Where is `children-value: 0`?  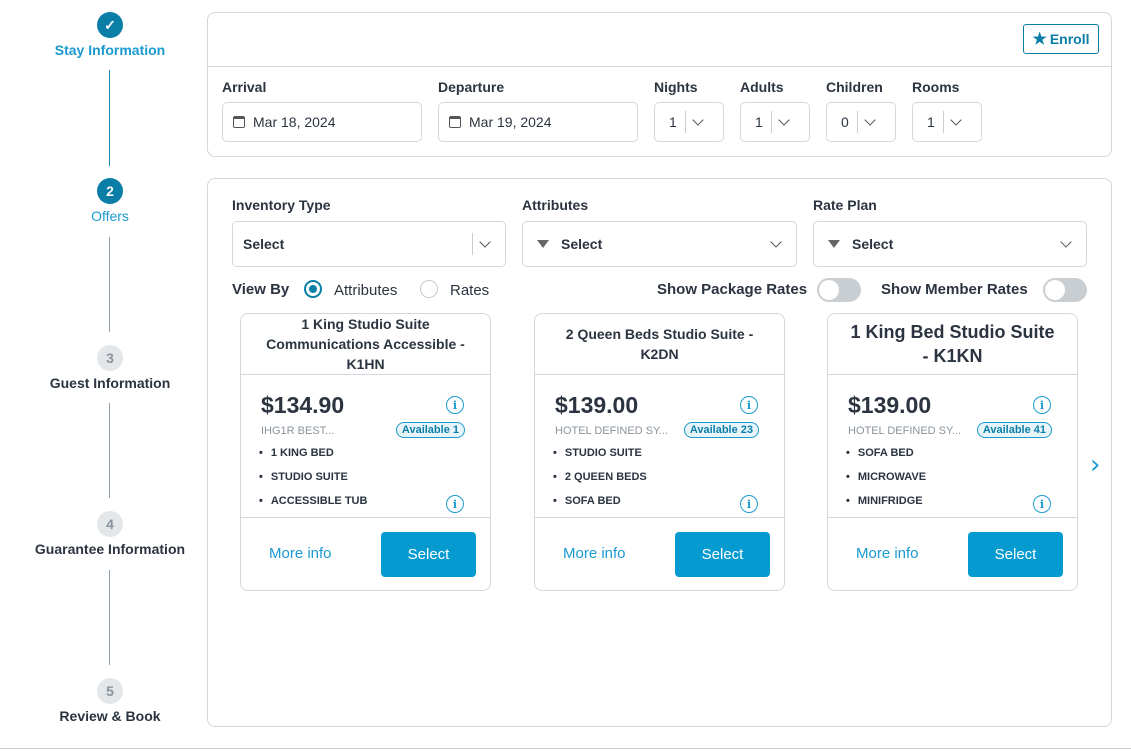 children-value: 0 is located at coordinates (845, 122).